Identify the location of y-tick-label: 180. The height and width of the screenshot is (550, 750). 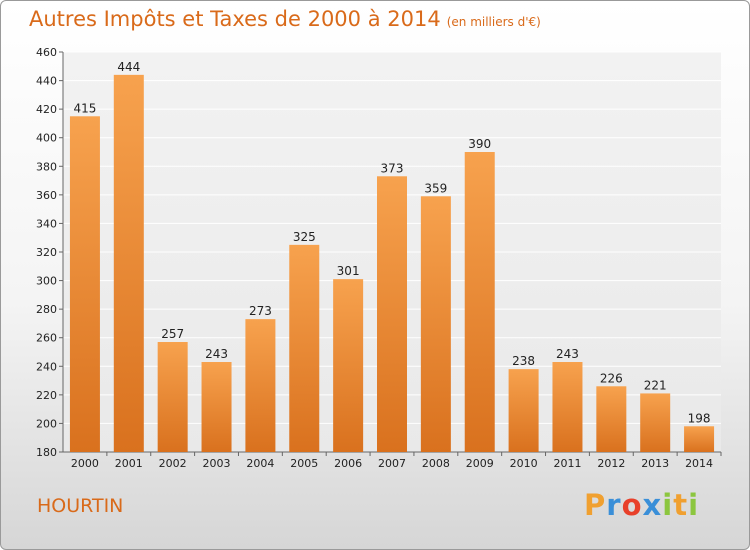
(46, 452).